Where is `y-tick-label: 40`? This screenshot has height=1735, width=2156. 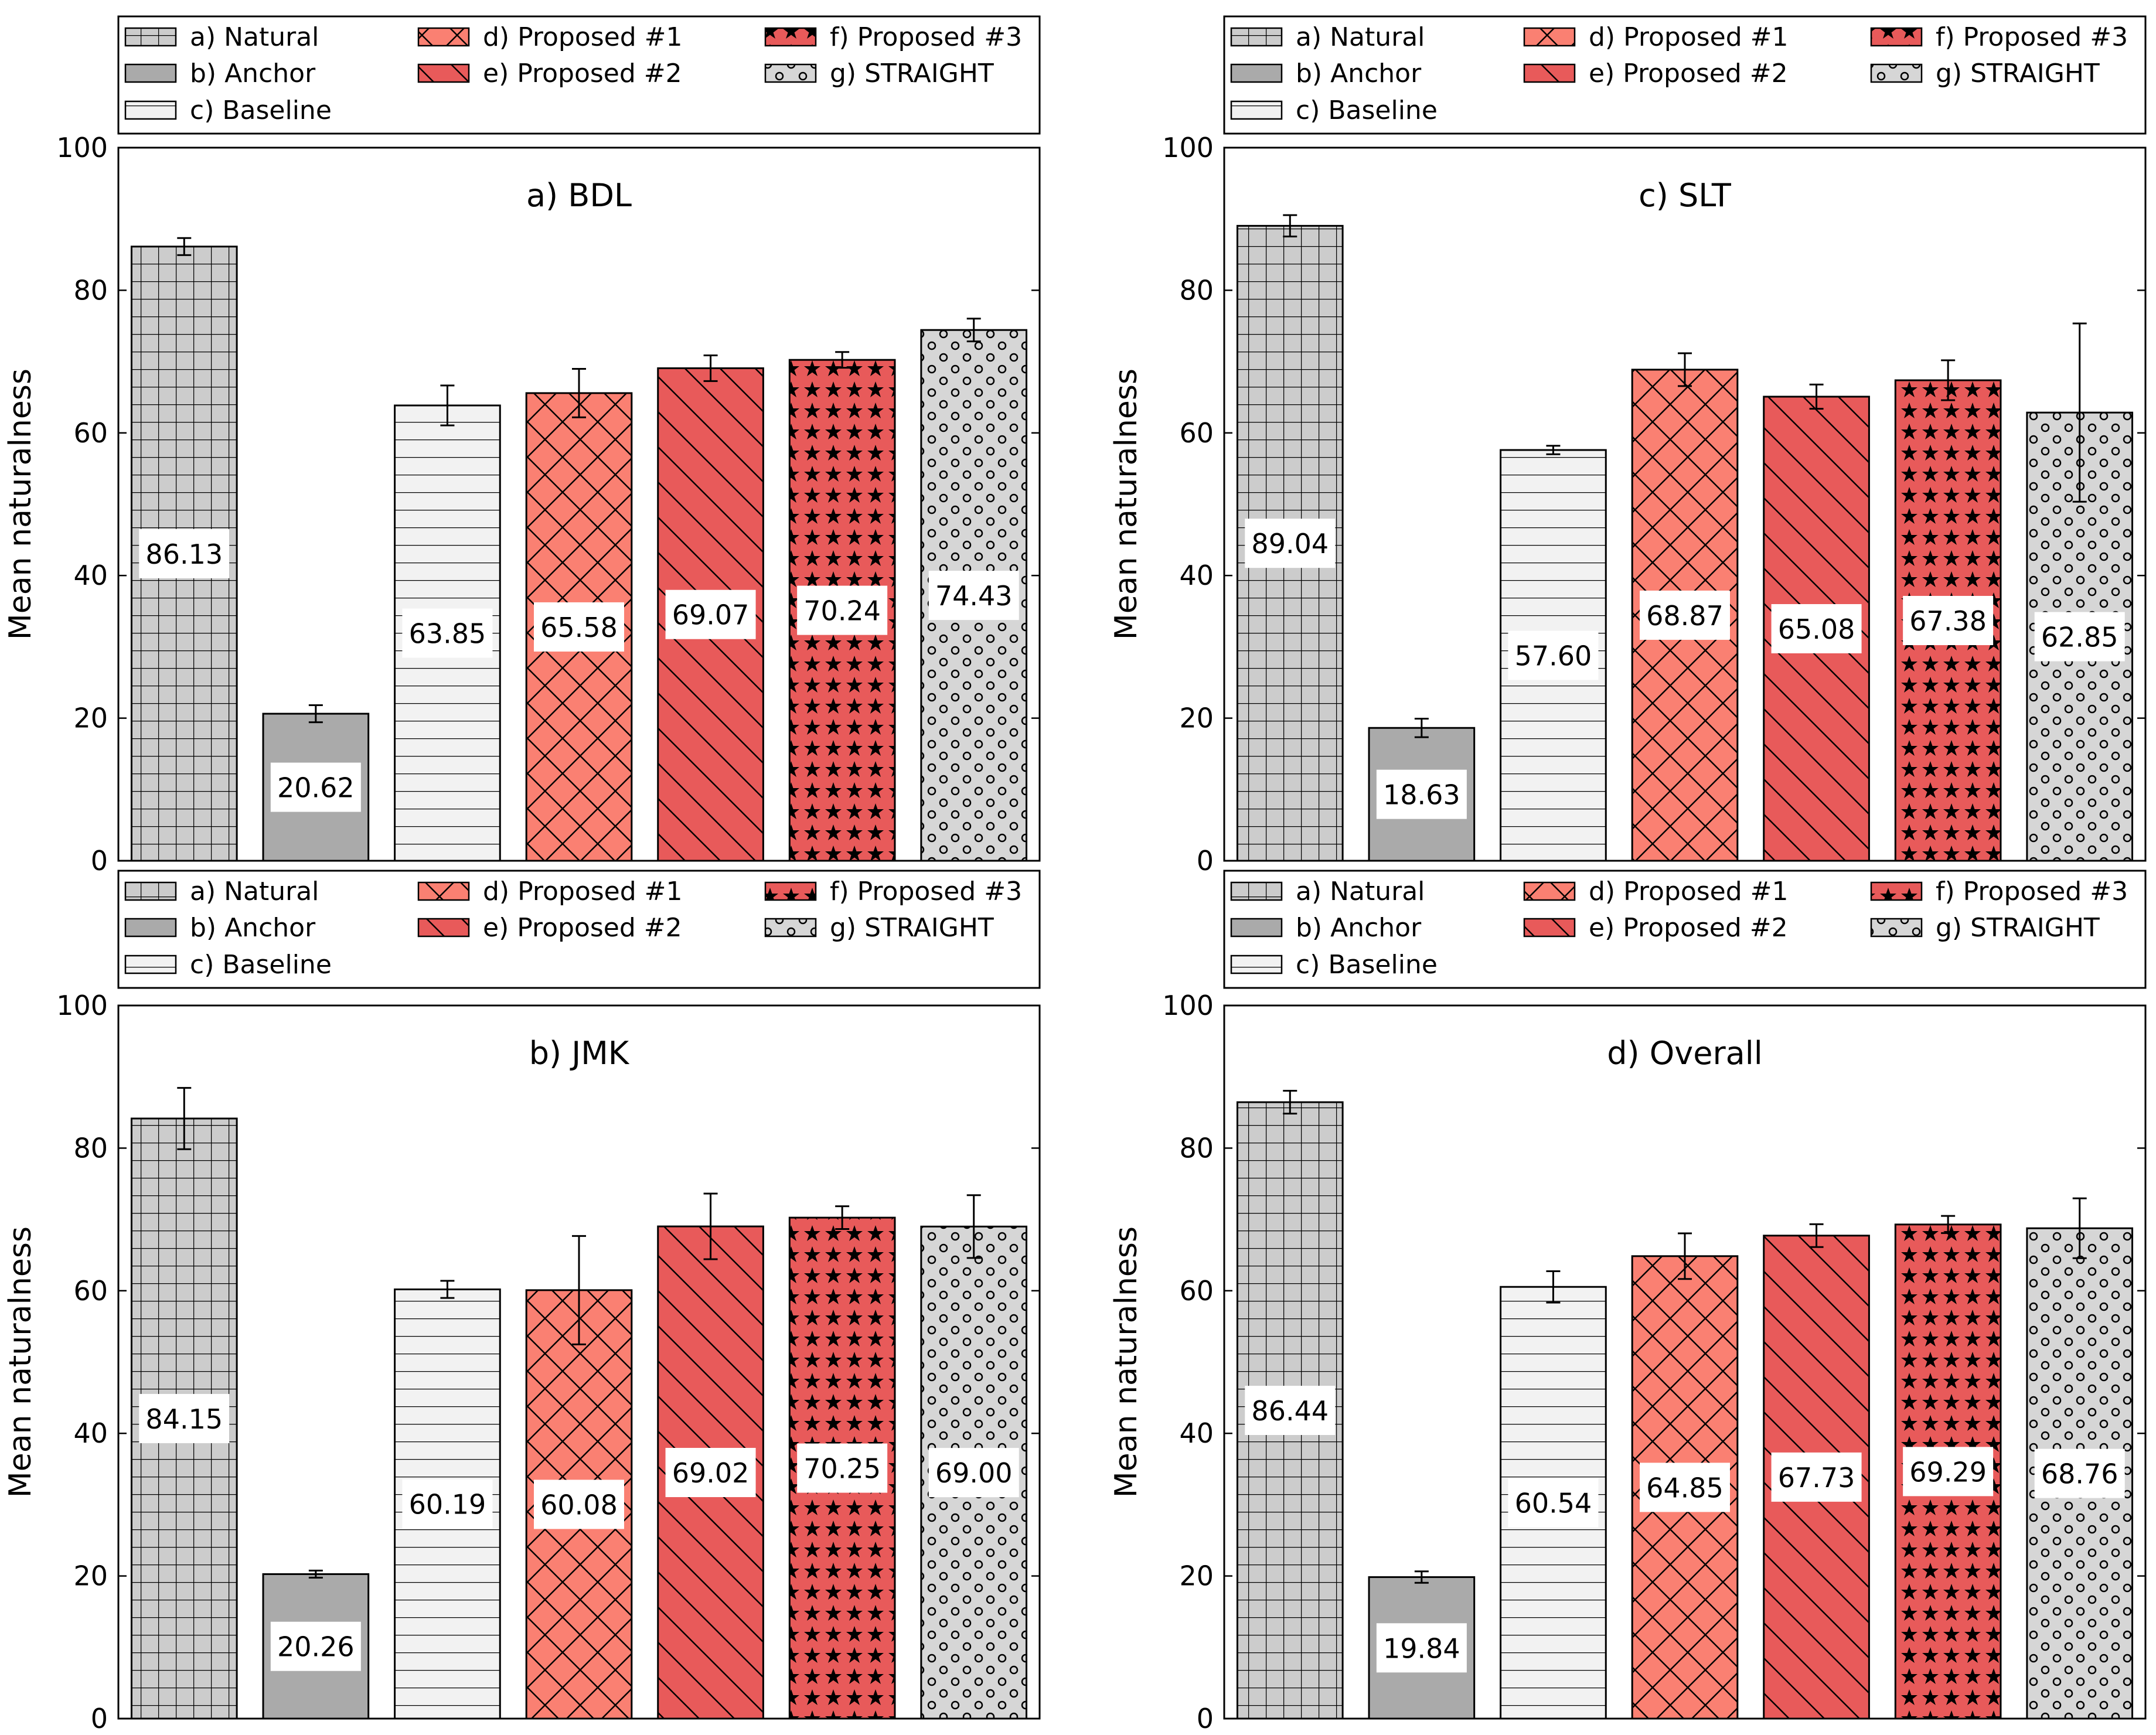
y-tick-label: 40 is located at coordinates (1196, 575).